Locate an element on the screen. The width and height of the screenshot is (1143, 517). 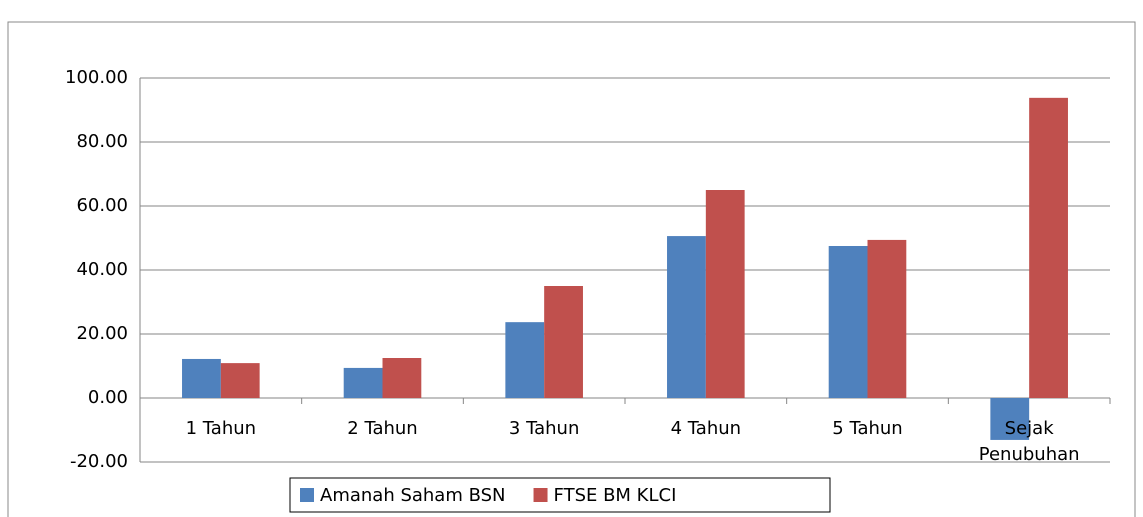
x-tick-label: 2 Tahun is located at coordinates (382, 428).